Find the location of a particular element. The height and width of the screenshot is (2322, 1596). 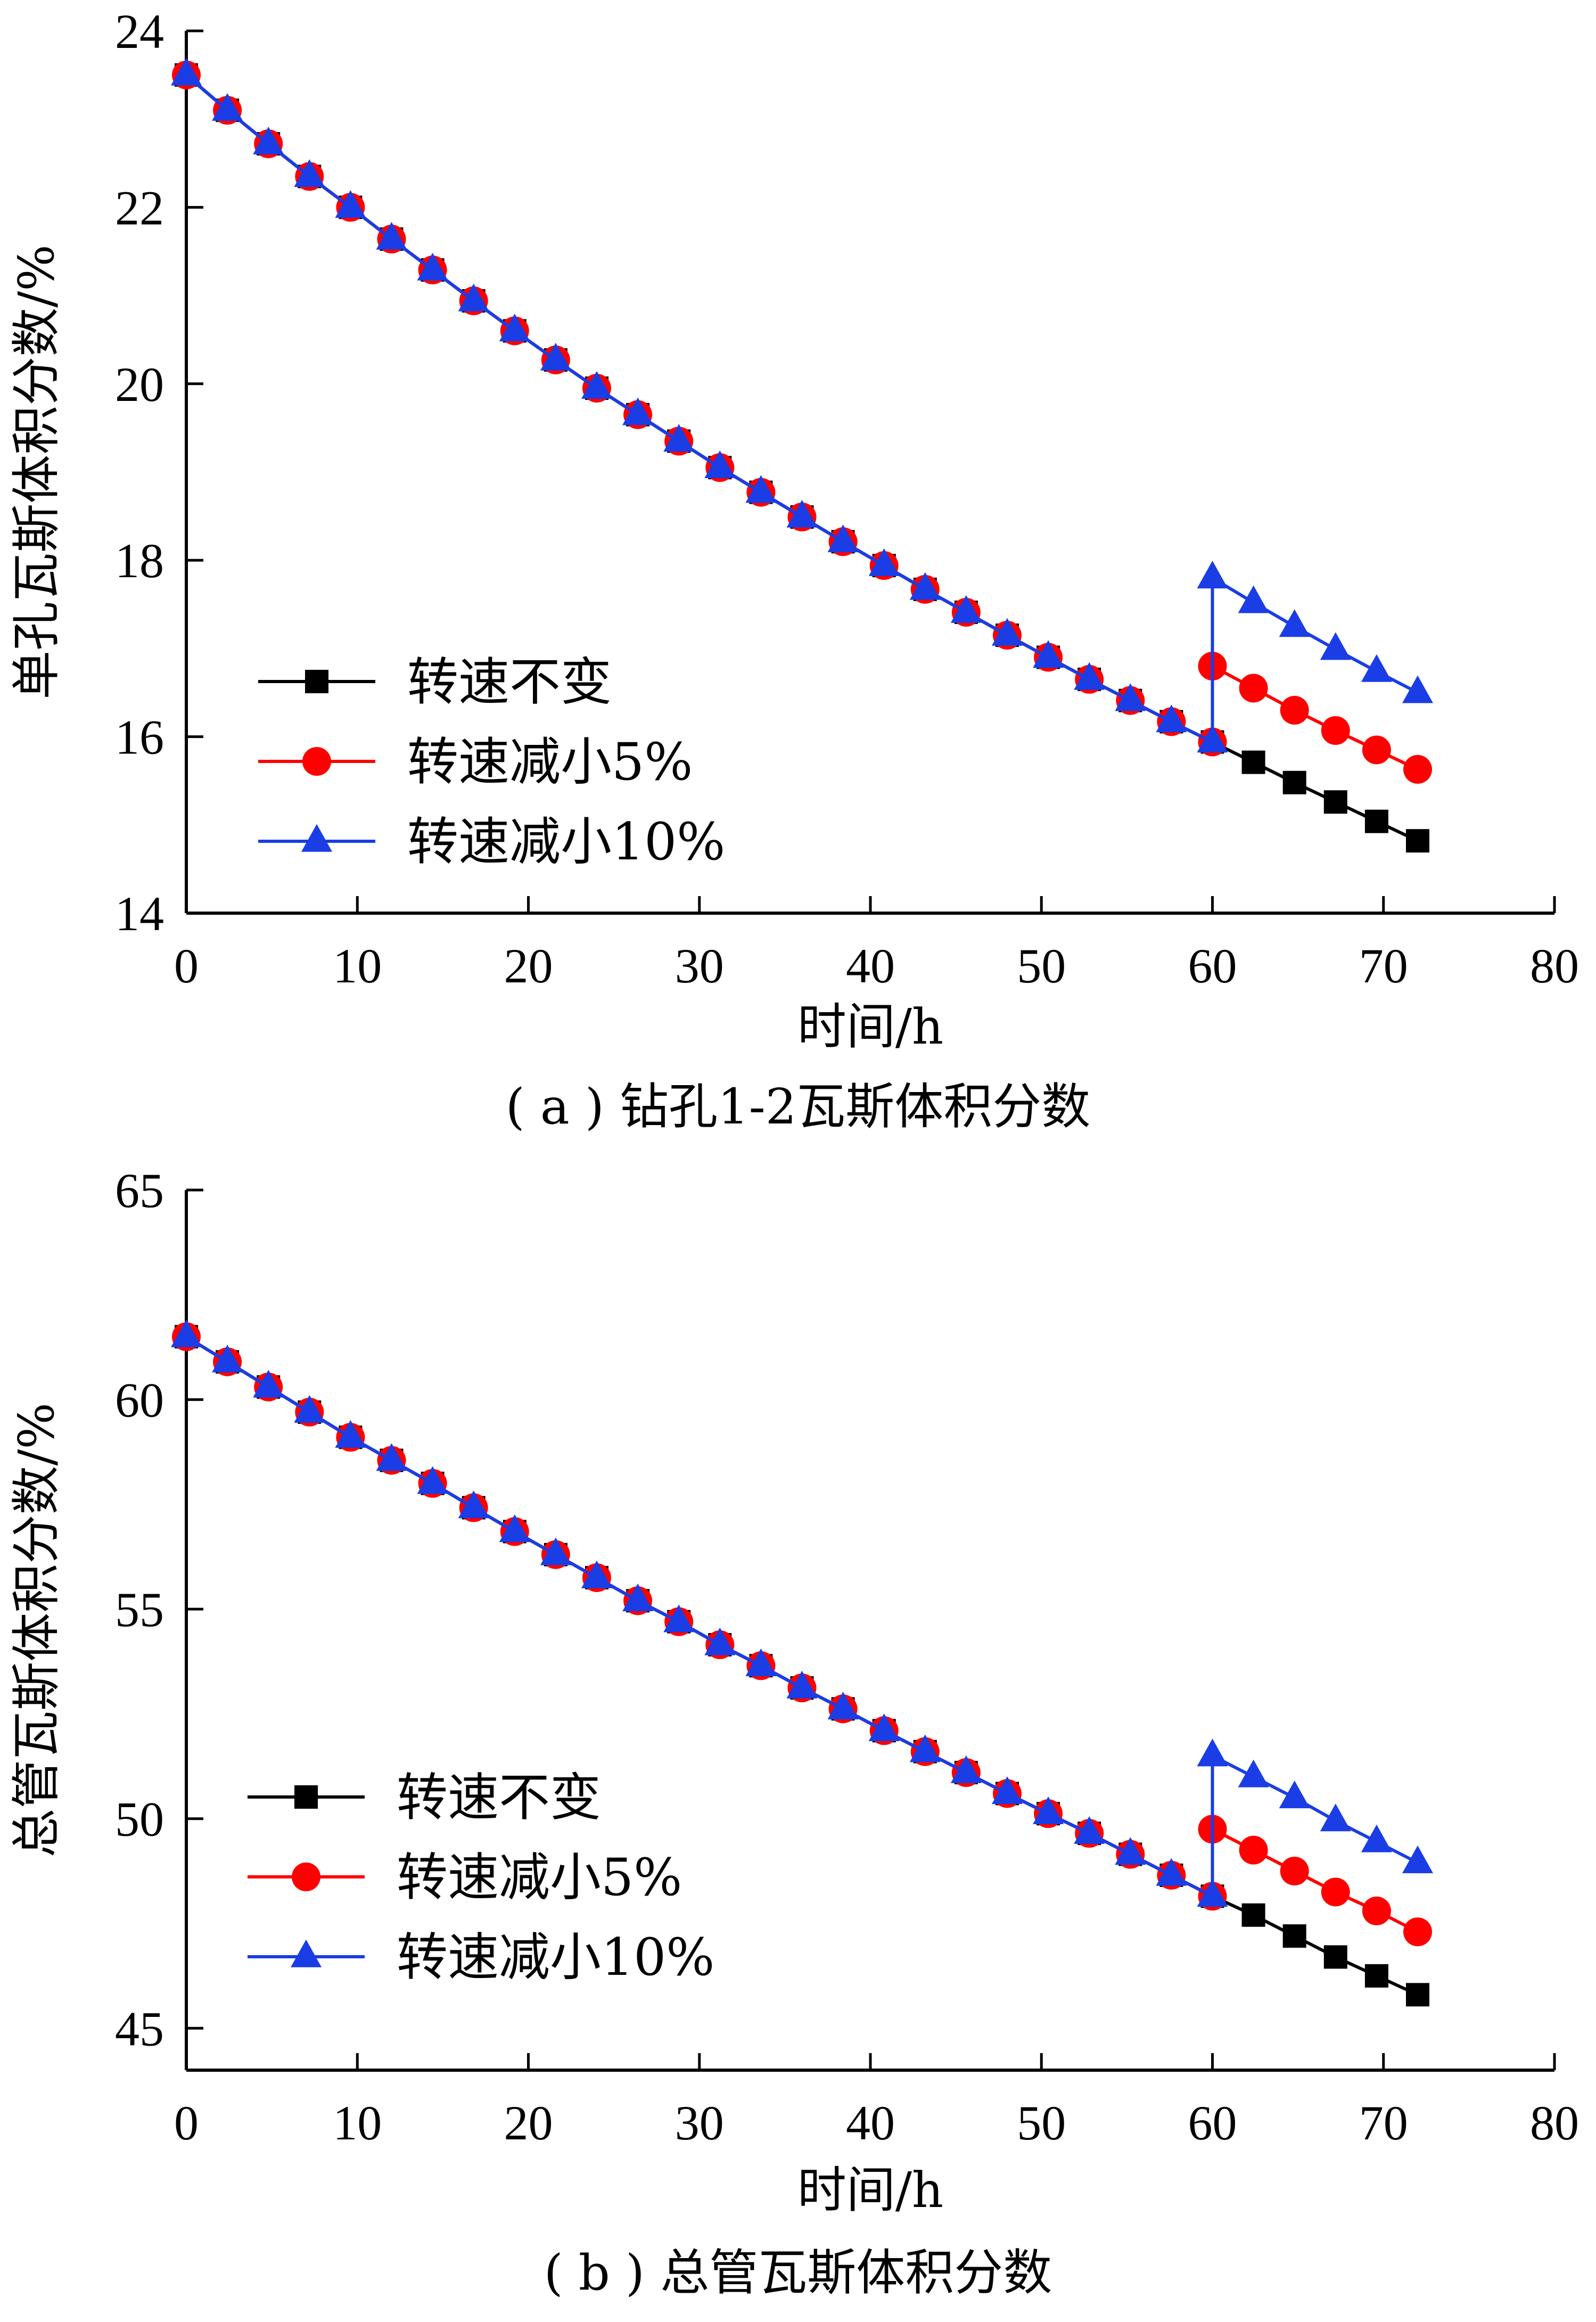

panel-caption: ( a ) 钻孔1-2瓦斯体积分数 is located at coordinates (798, 1106).